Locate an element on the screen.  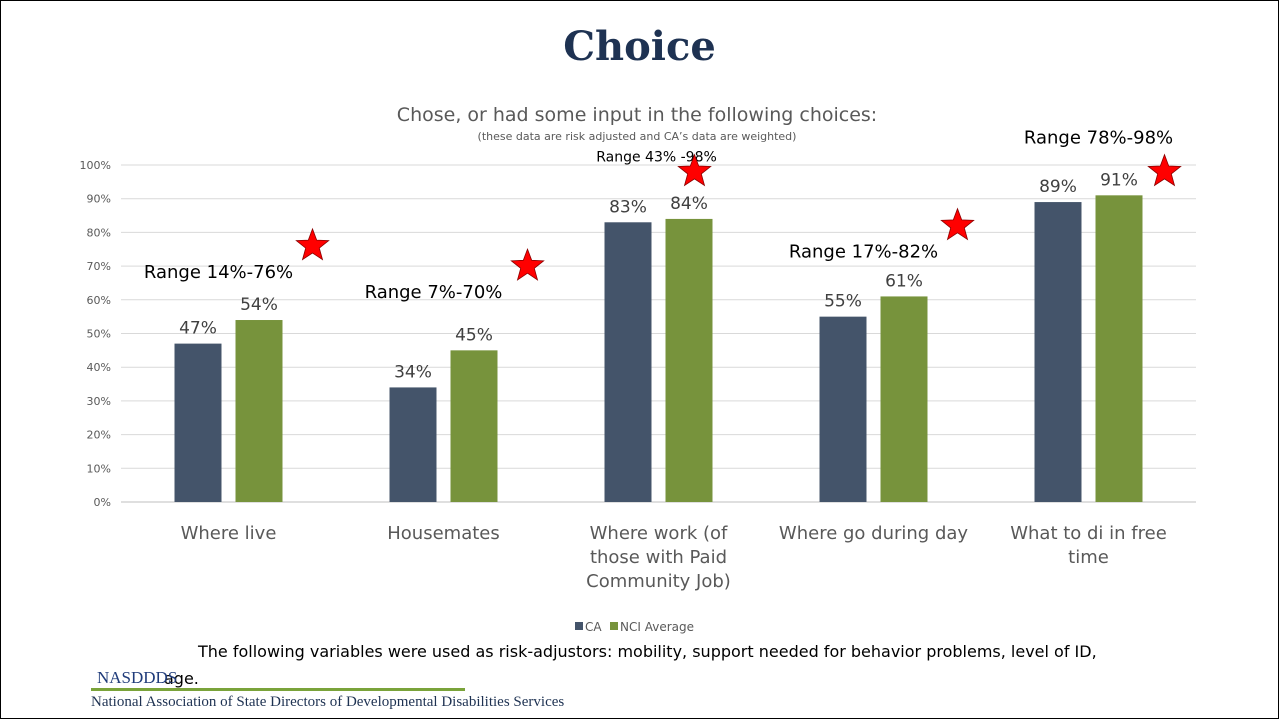
x-category-label: those with Paid is located at coordinates (658, 557).